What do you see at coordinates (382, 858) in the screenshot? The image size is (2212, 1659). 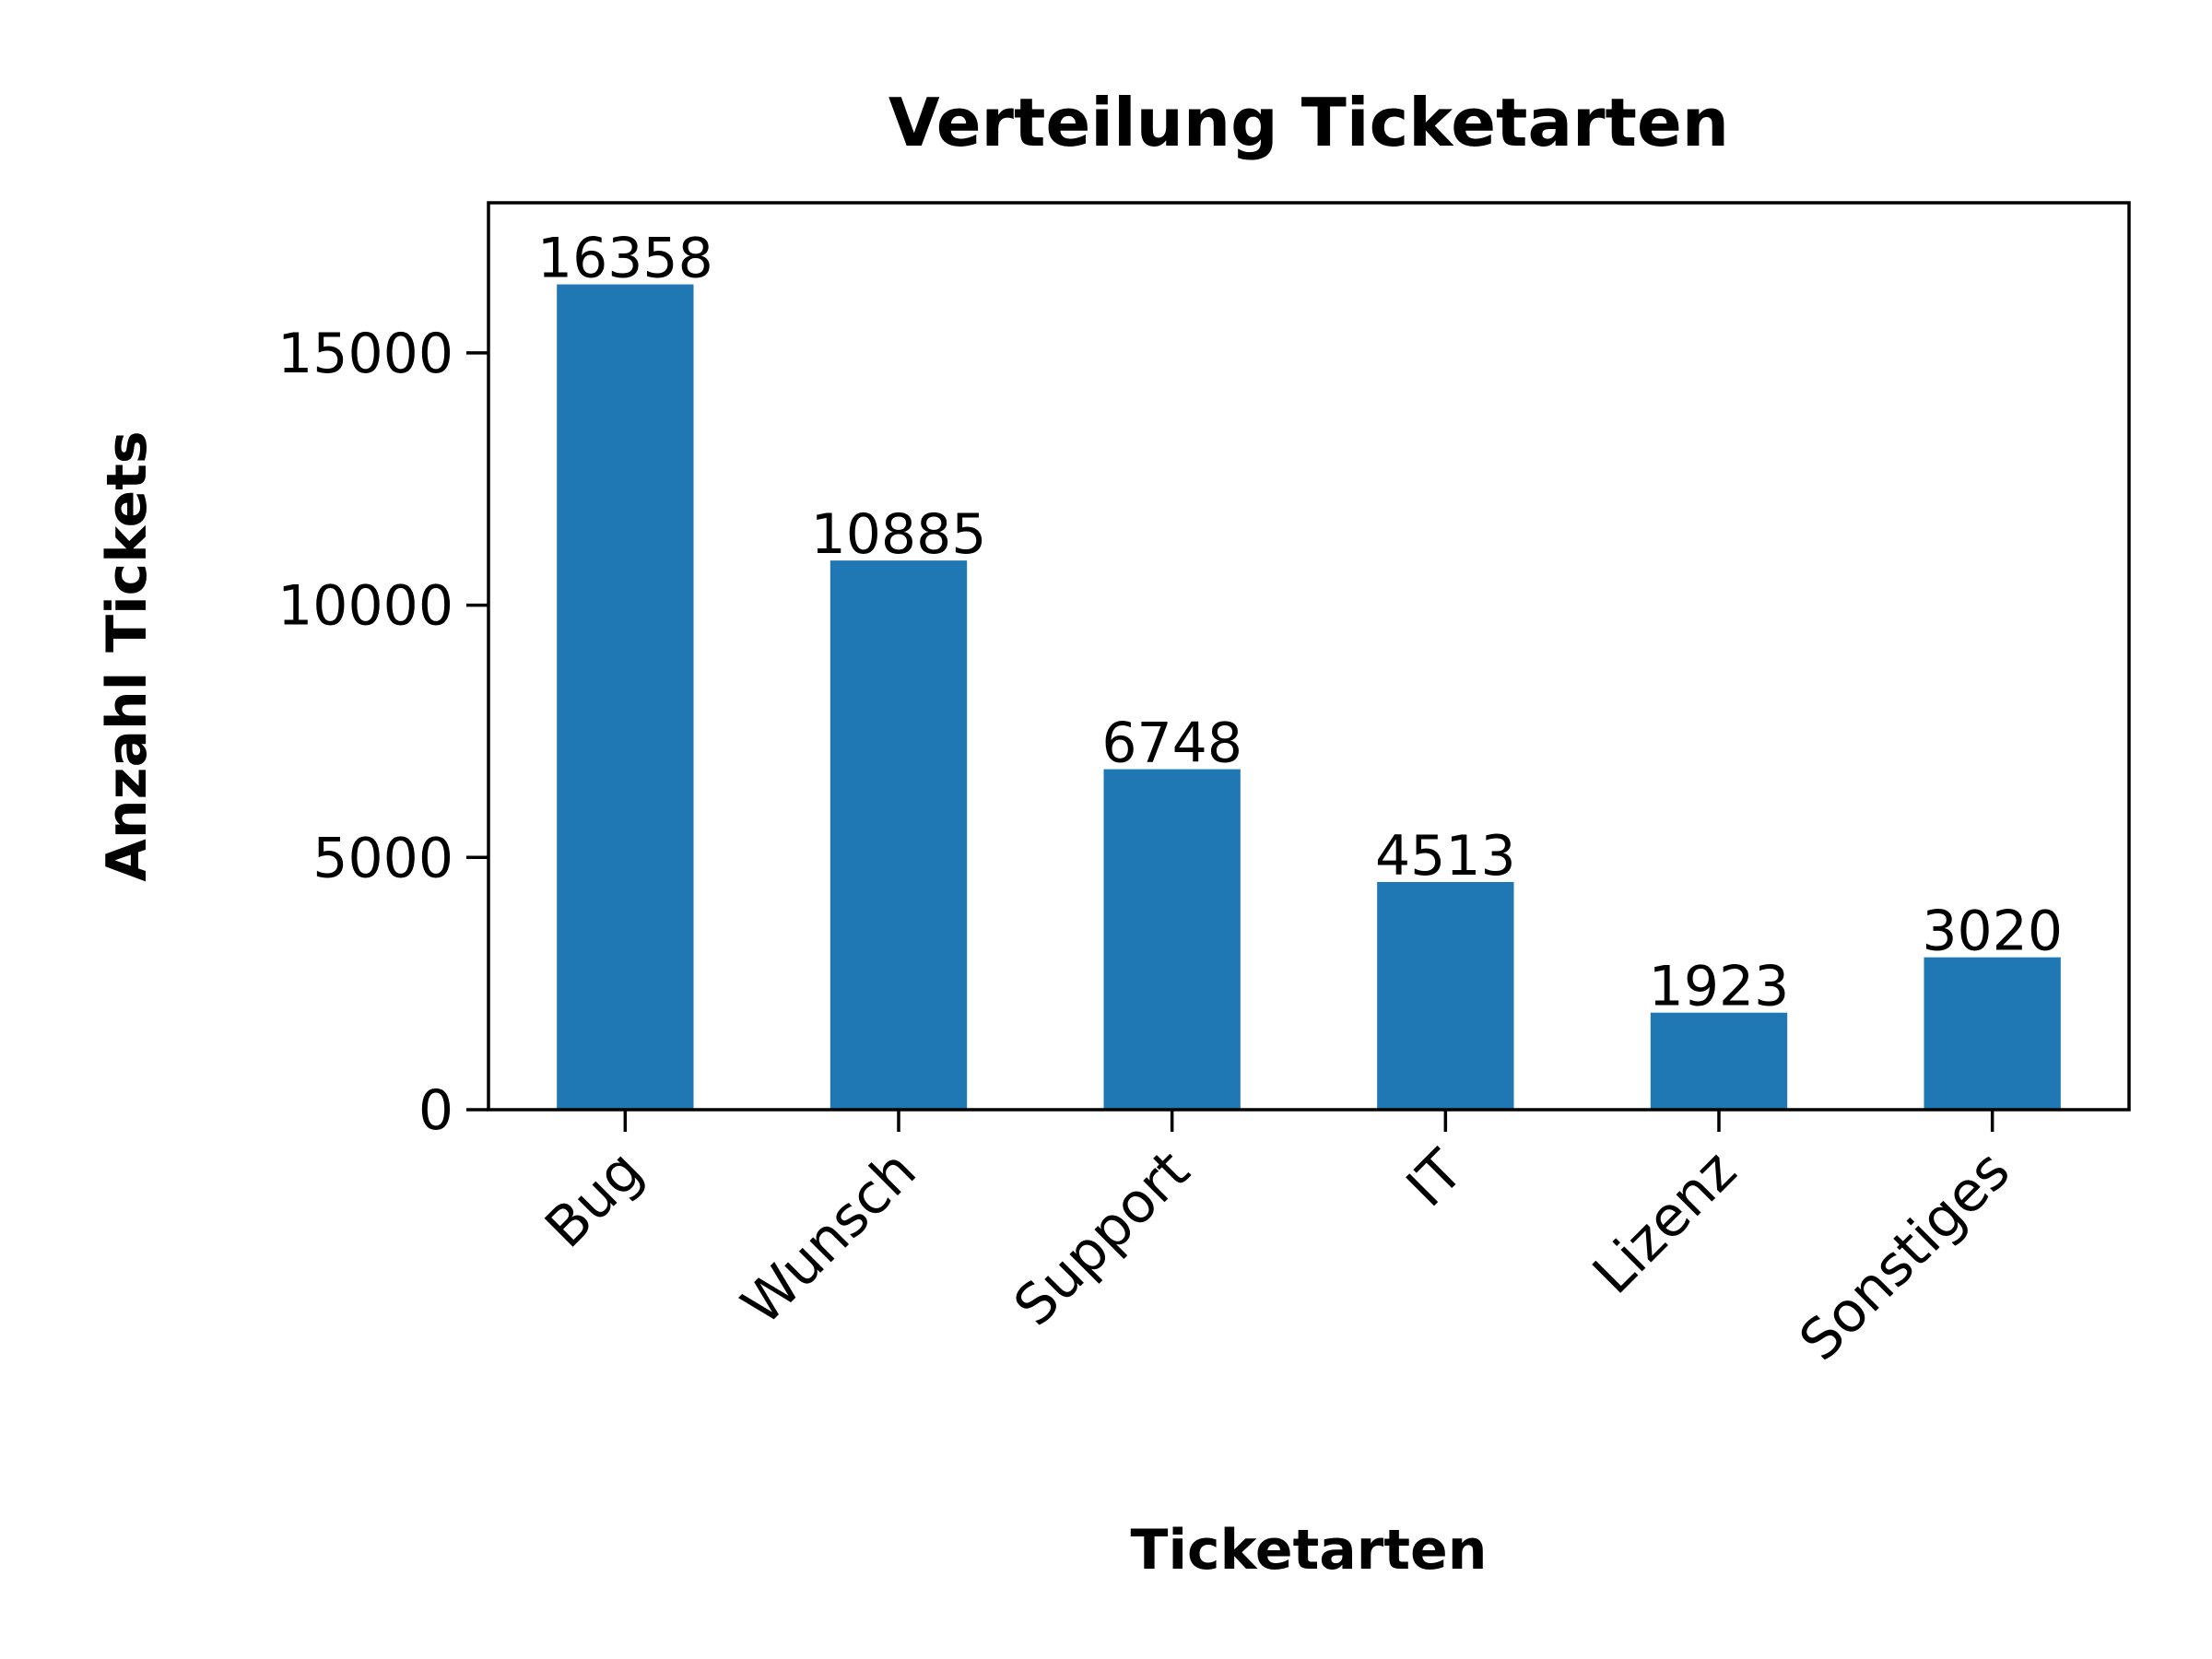 I see `y-tick-label: 5000` at bounding box center [382, 858].